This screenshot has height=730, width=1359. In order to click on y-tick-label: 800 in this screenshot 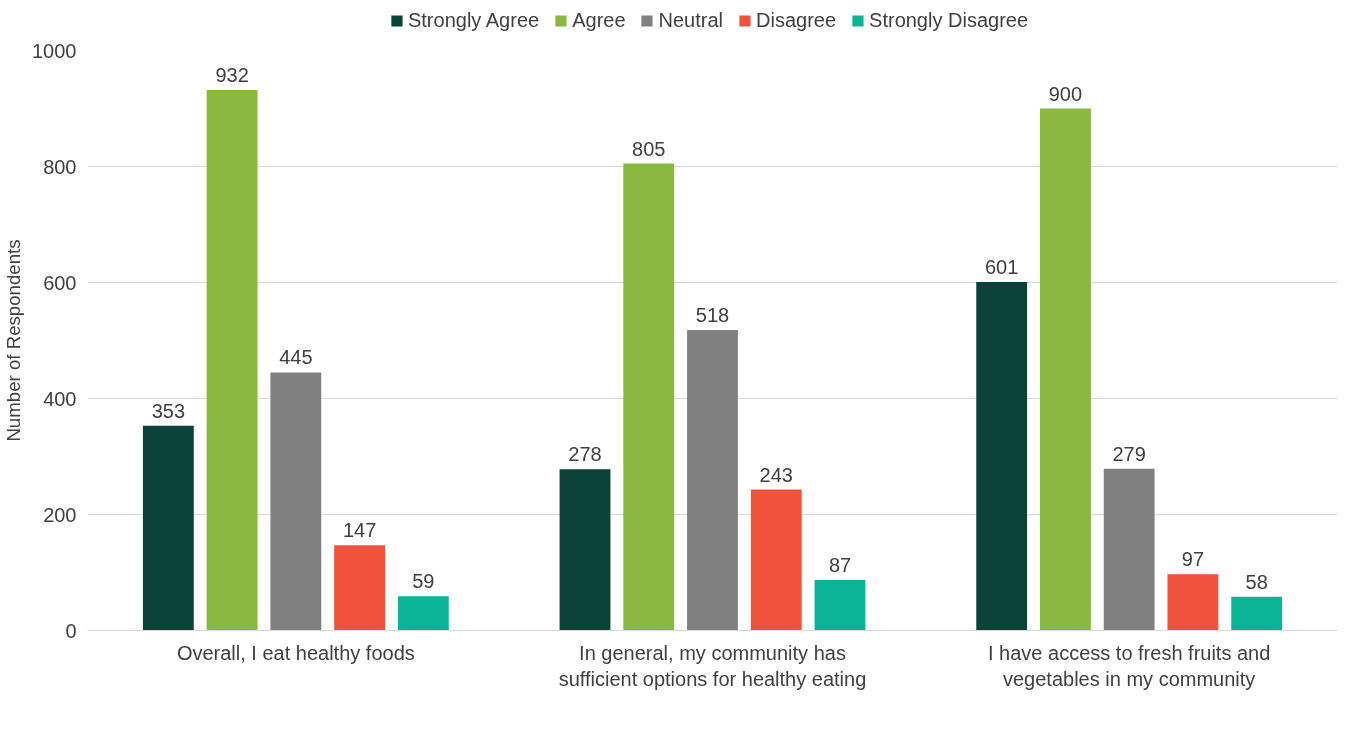, I will do `click(60, 166)`.